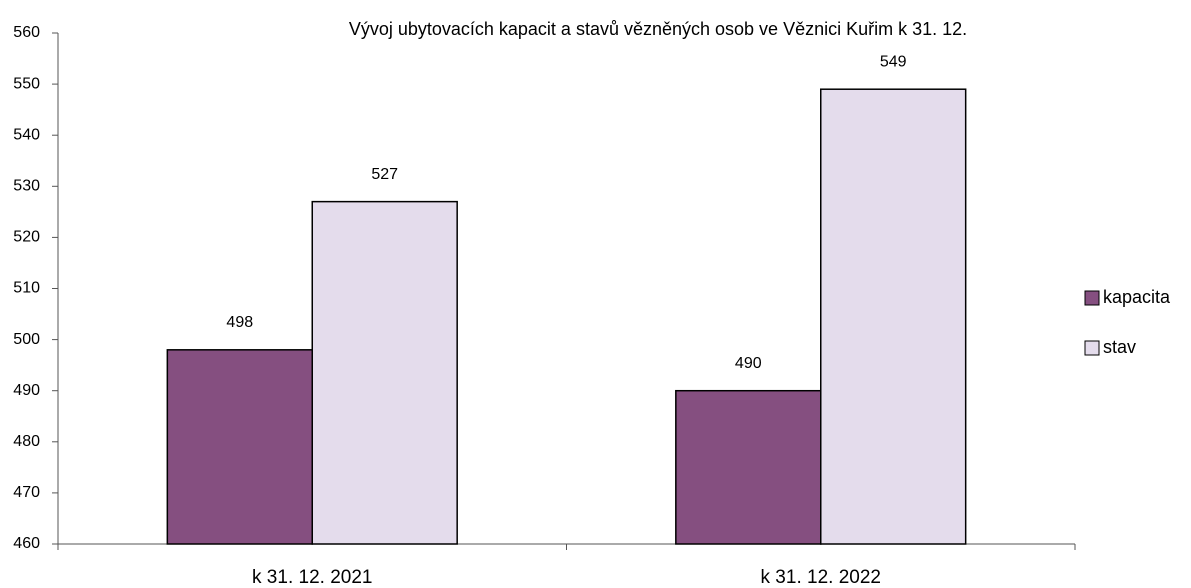 Image resolution: width=1191 pixels, height=588 pixels. What do you see at coordinates (312, 577) in the screenshot?
I see `x-tick-label: k 31. 12. 2021` at bounding box center [312, 577].